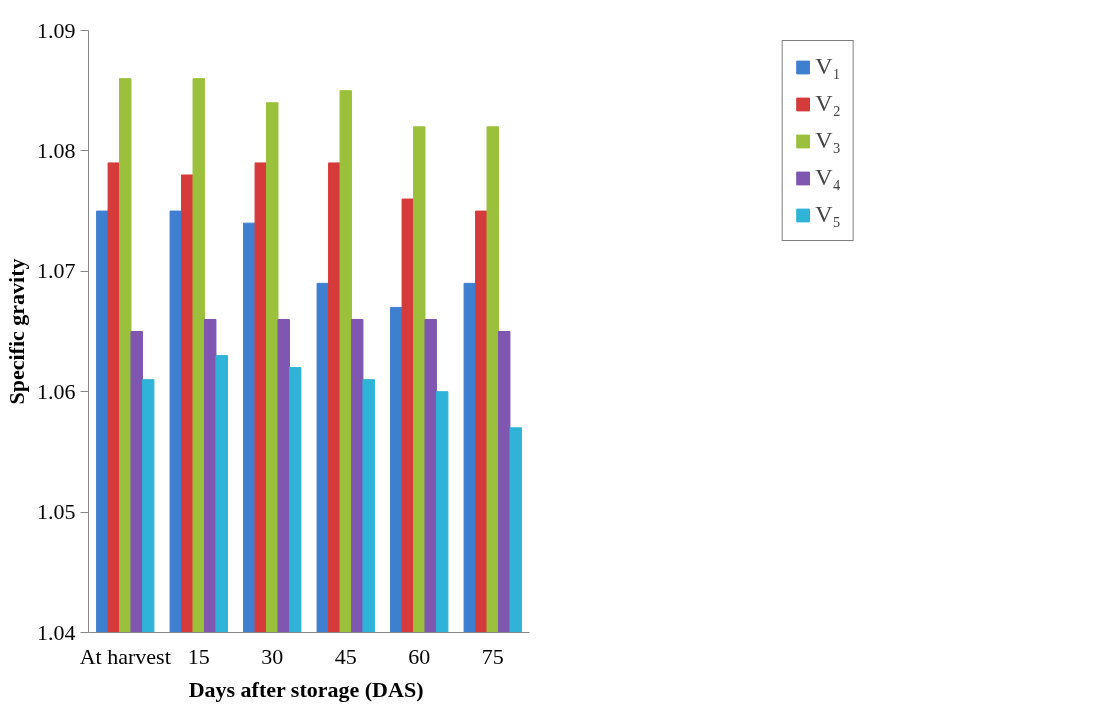 The width and height of the screenshot is (1106, 704). Describe the element at coordinates (16, 331) in the screenshot. I see `y-axis-title: Specific gravity` at that location.